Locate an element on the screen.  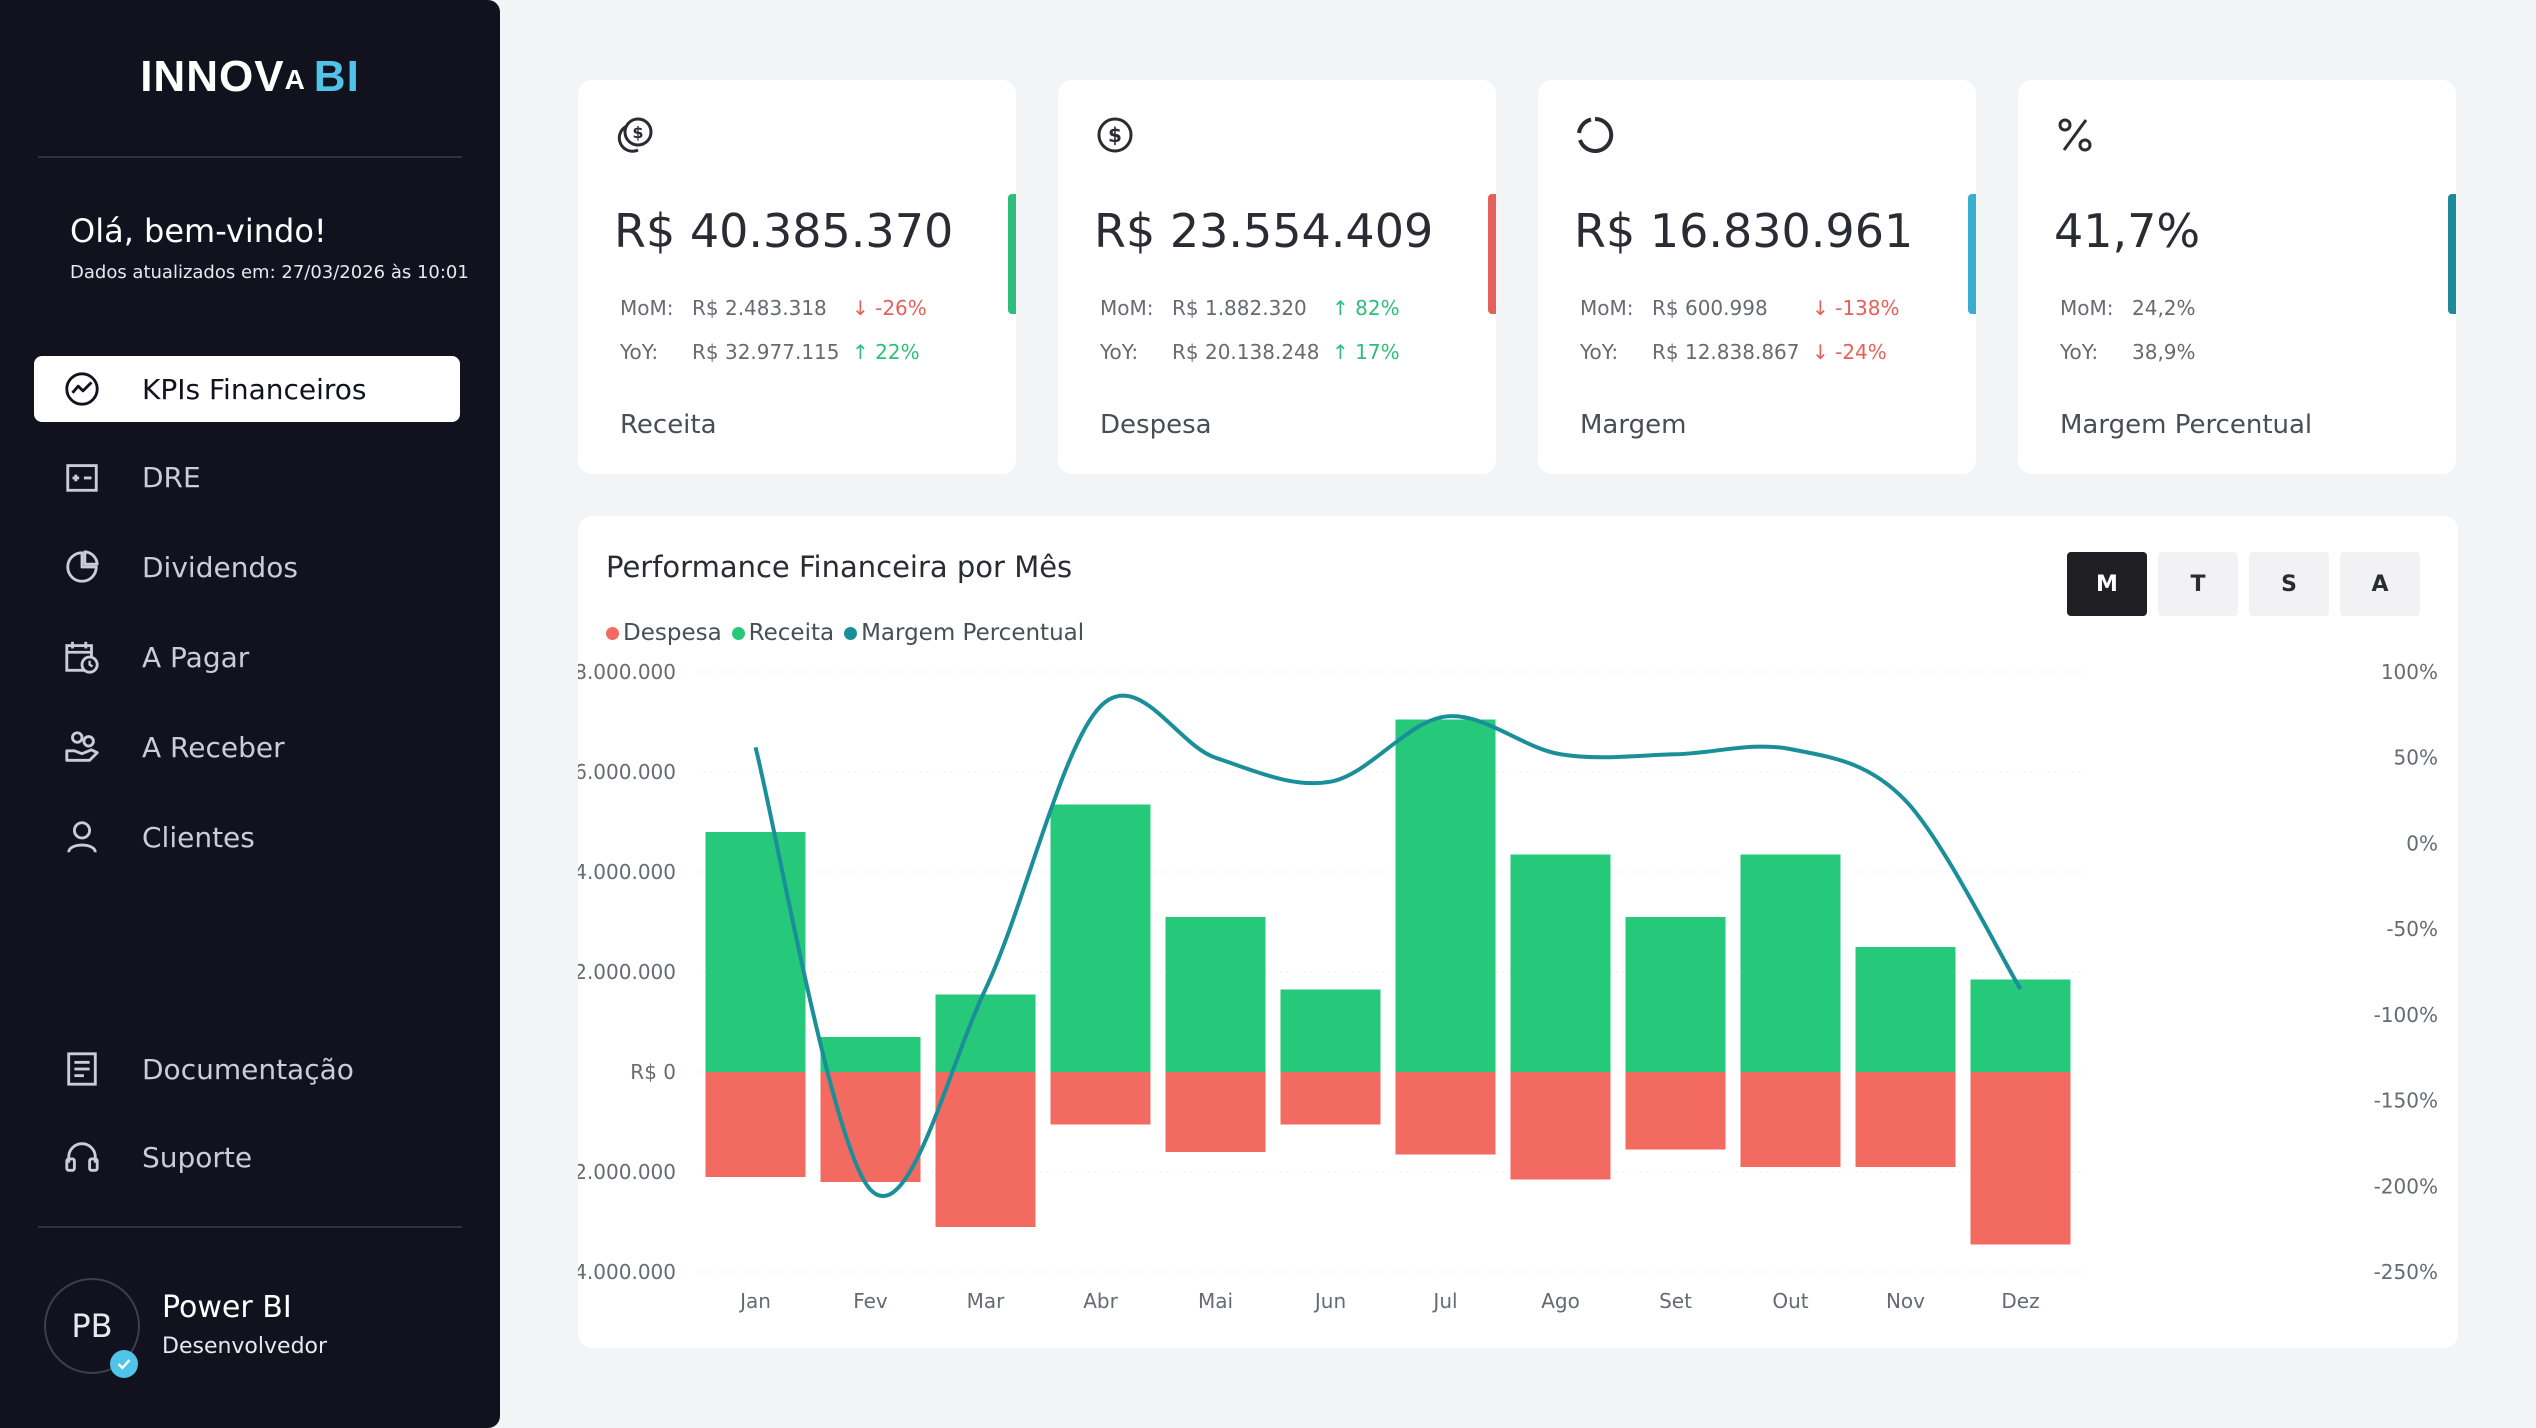
legend-item-despesa: Despesa is located at coordinates (664, 633).